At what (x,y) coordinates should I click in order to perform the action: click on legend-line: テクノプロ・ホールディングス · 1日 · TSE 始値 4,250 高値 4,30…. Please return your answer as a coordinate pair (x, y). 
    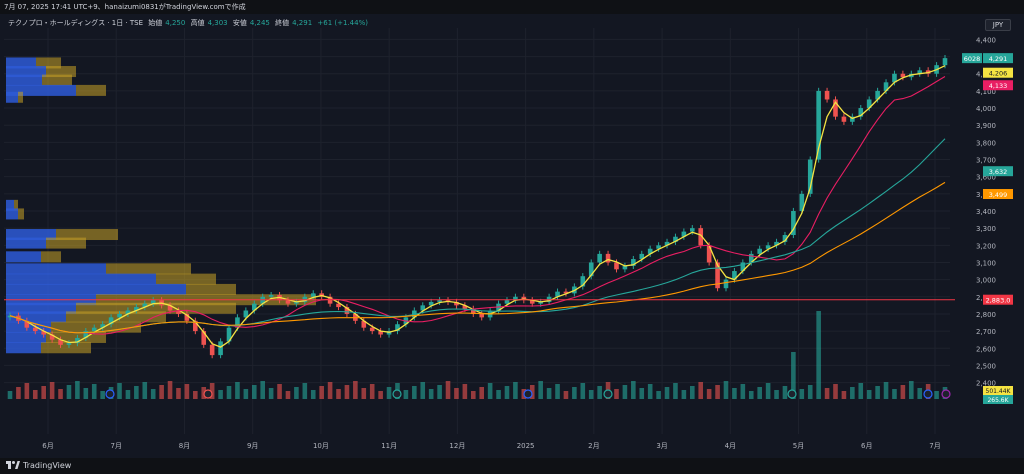
    Looking at the image, I should click on (189, 23).